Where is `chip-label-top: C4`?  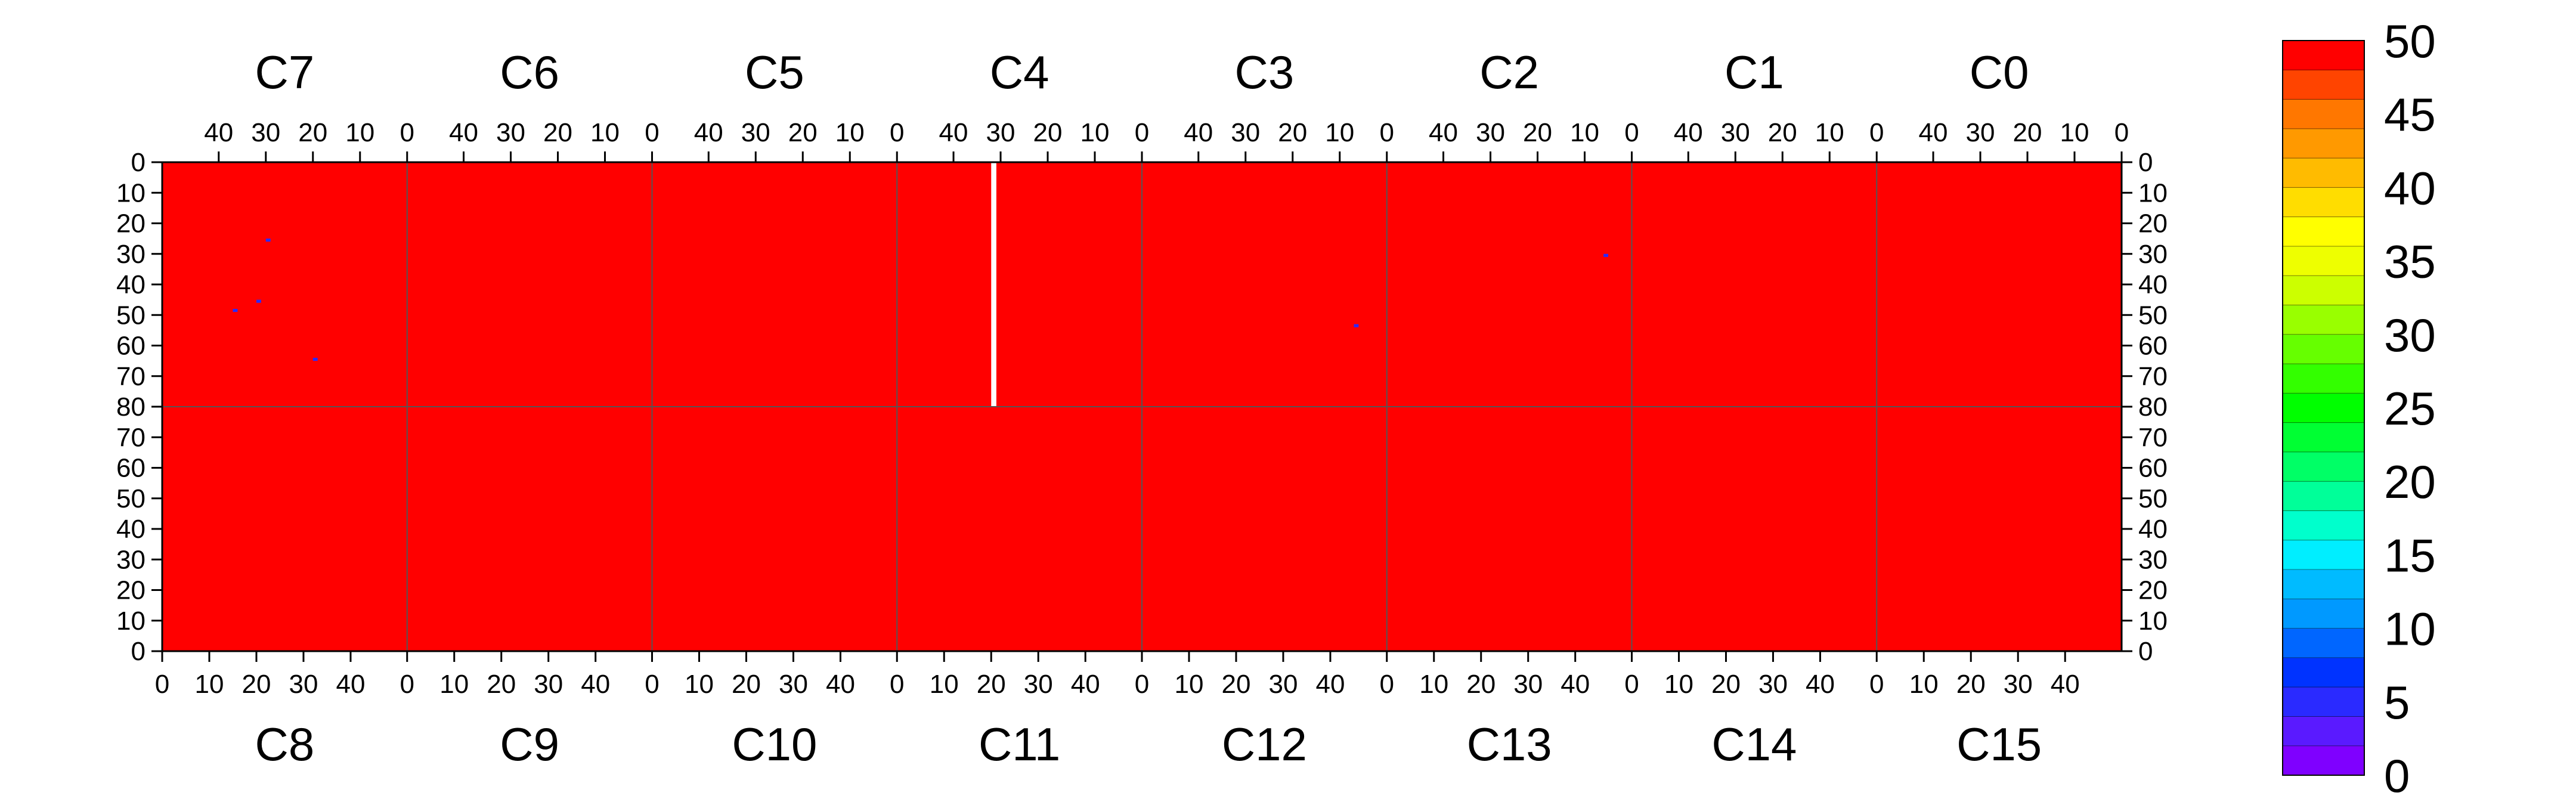 chip-label-top: C4 is located at coordinates (1020, 72).